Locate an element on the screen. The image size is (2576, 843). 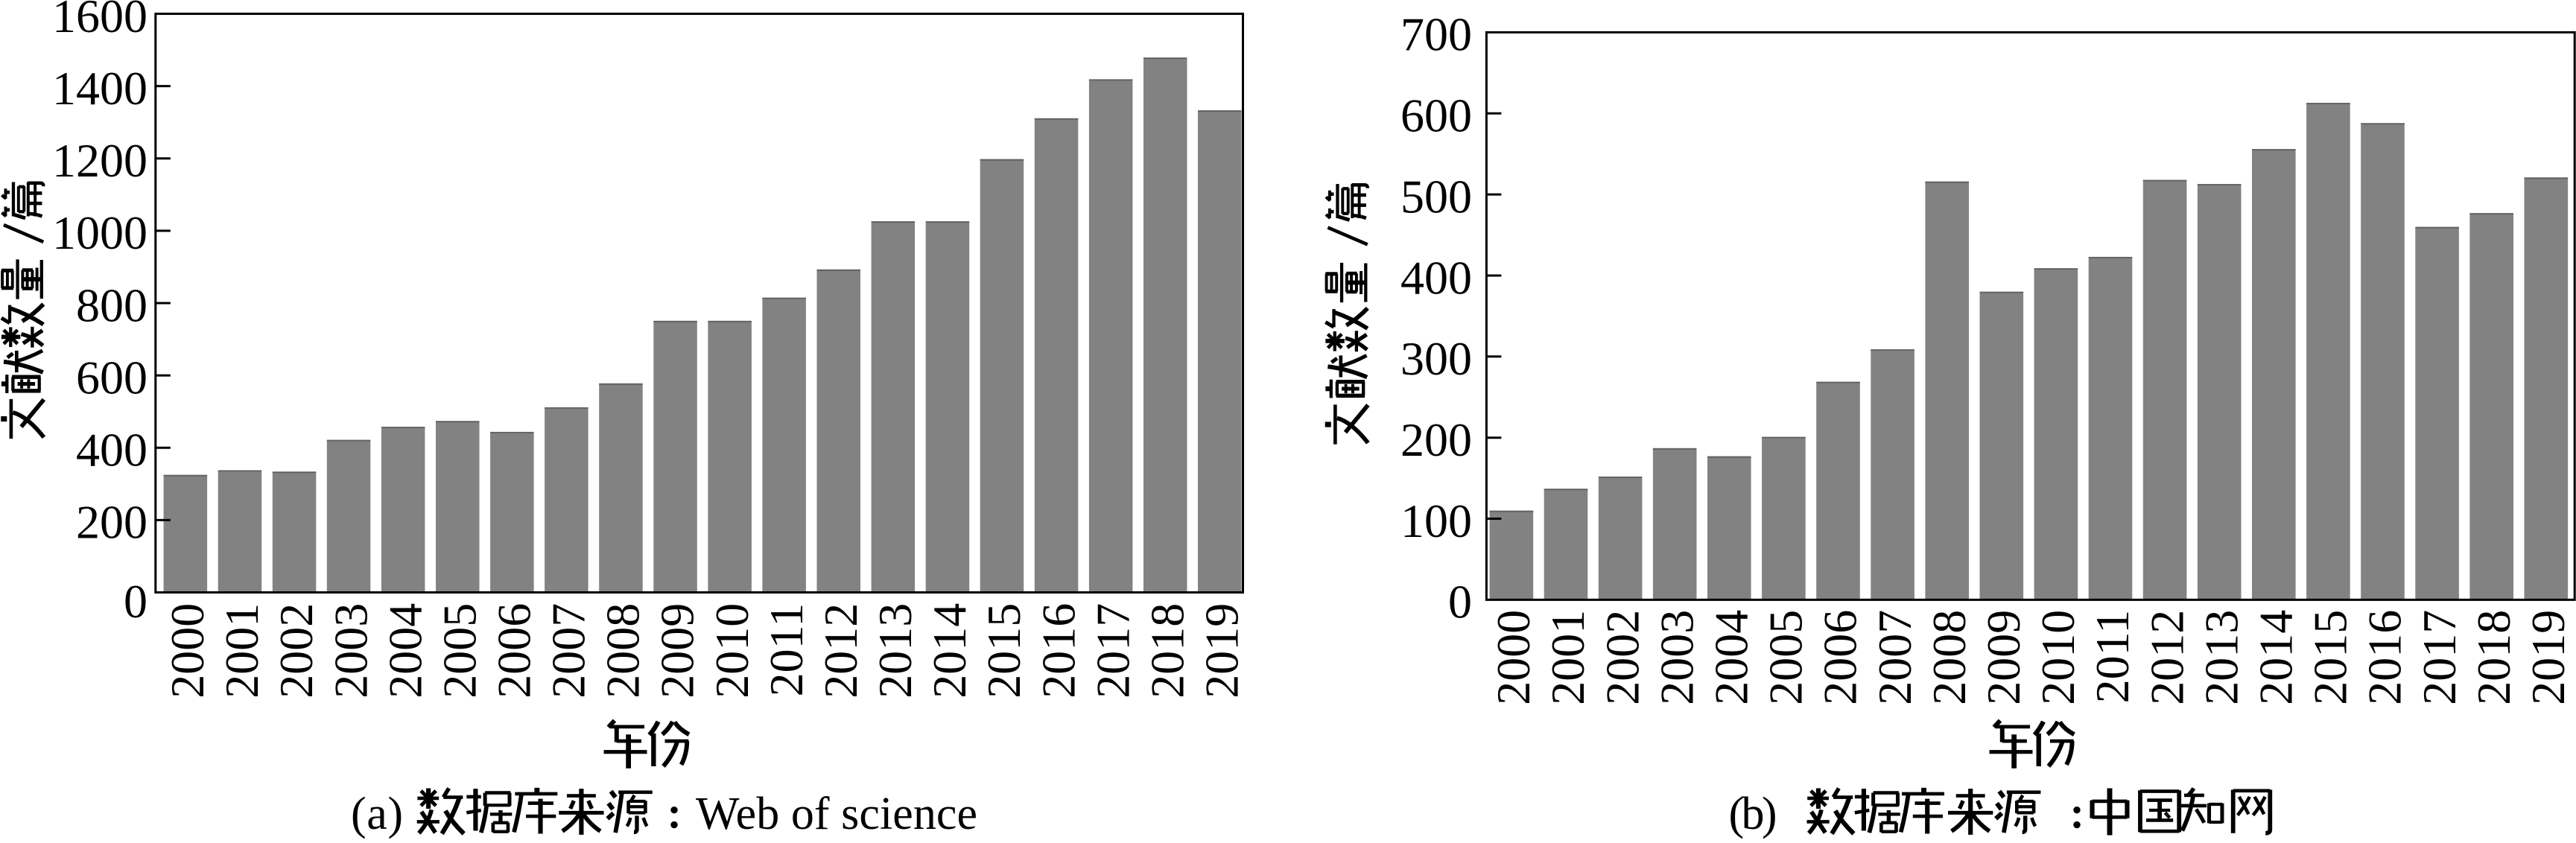
svg-text: 800 is located at coordinates (112, 305).